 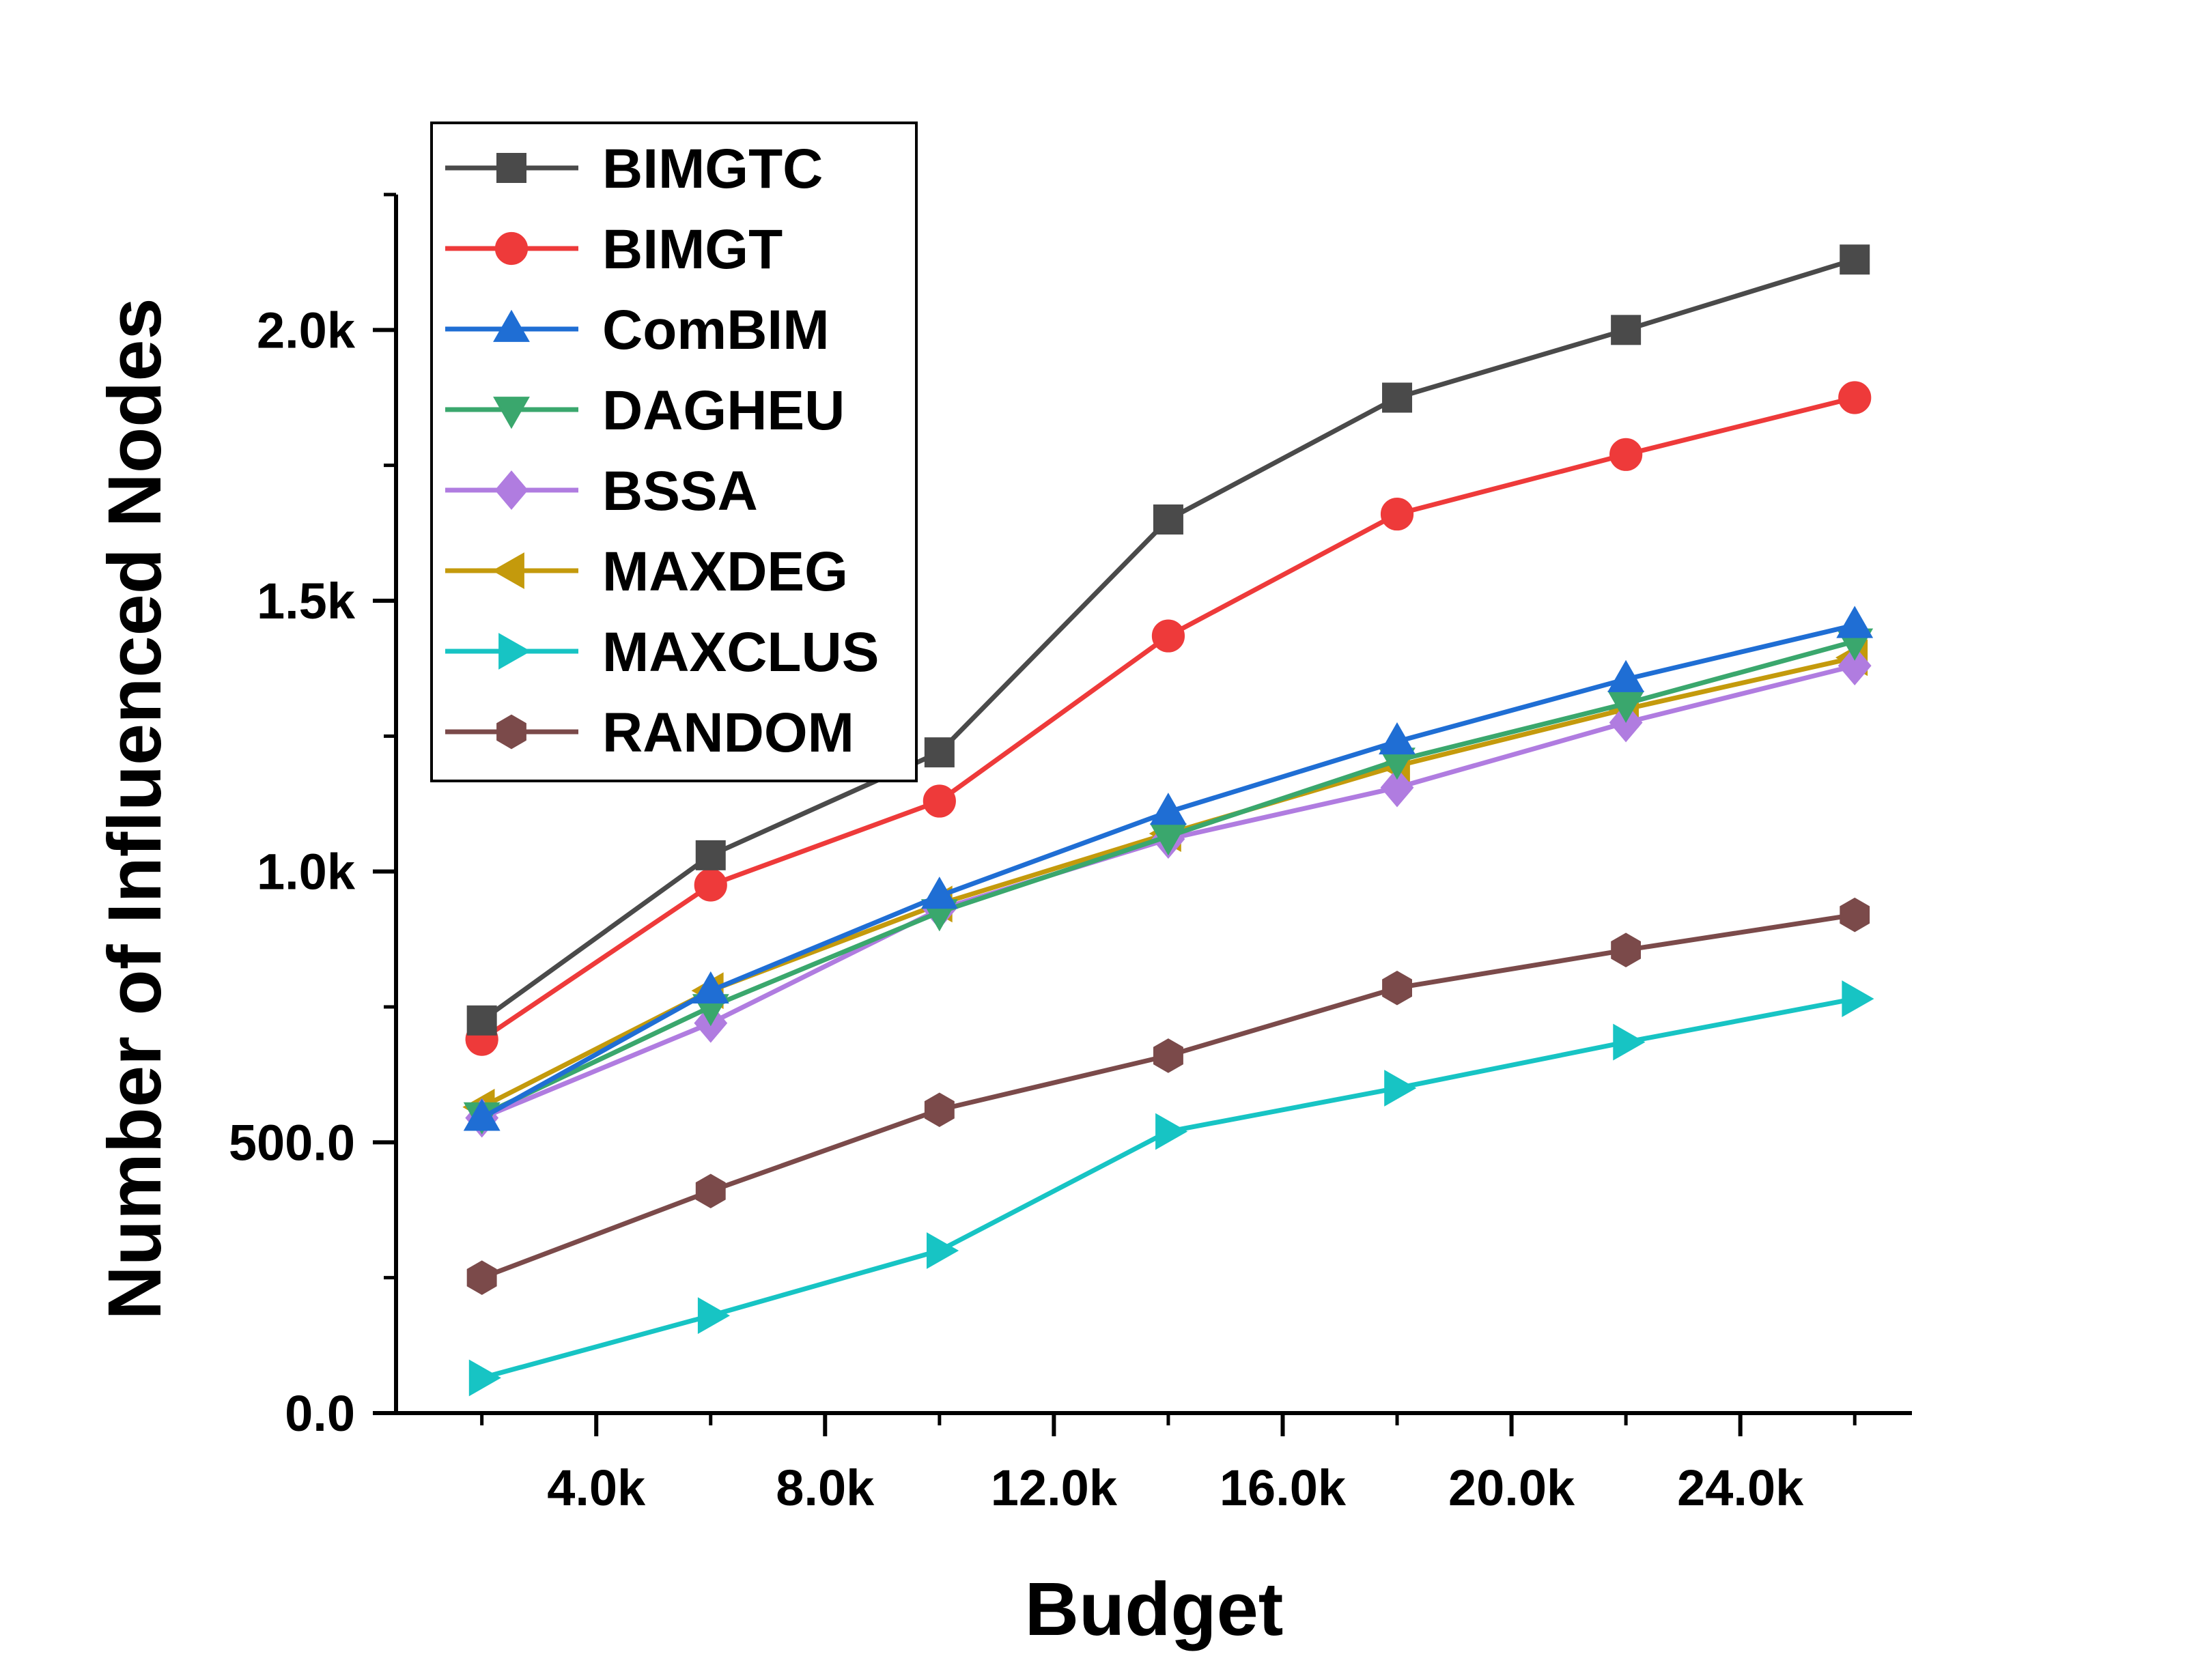 I want to click on legend-label-dagheu: DAGHEU, so click(x=724, y=411).